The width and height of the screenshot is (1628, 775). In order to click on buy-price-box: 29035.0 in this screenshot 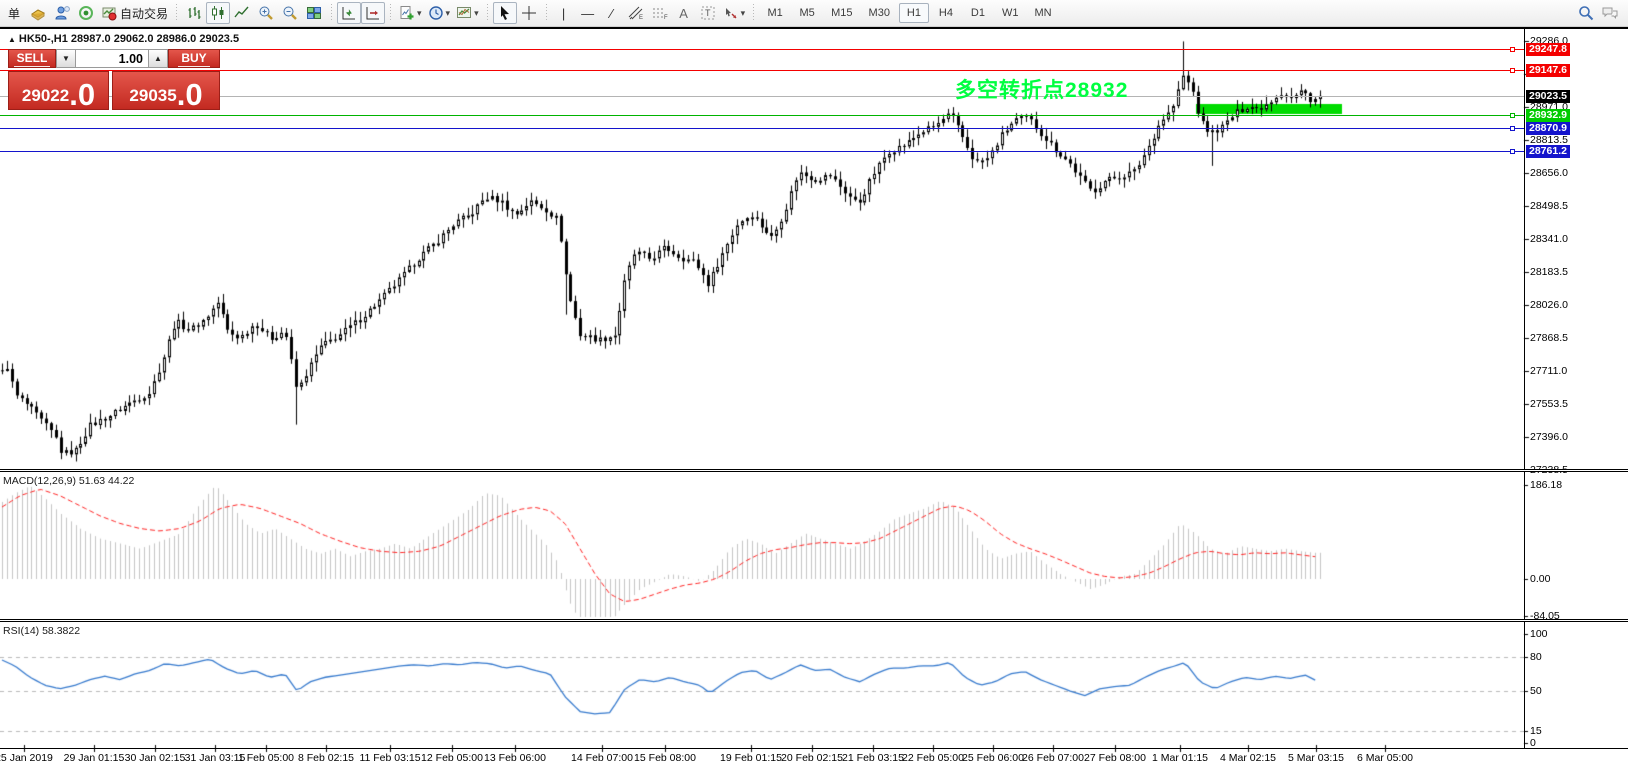, I will do `click(166, 90)`.